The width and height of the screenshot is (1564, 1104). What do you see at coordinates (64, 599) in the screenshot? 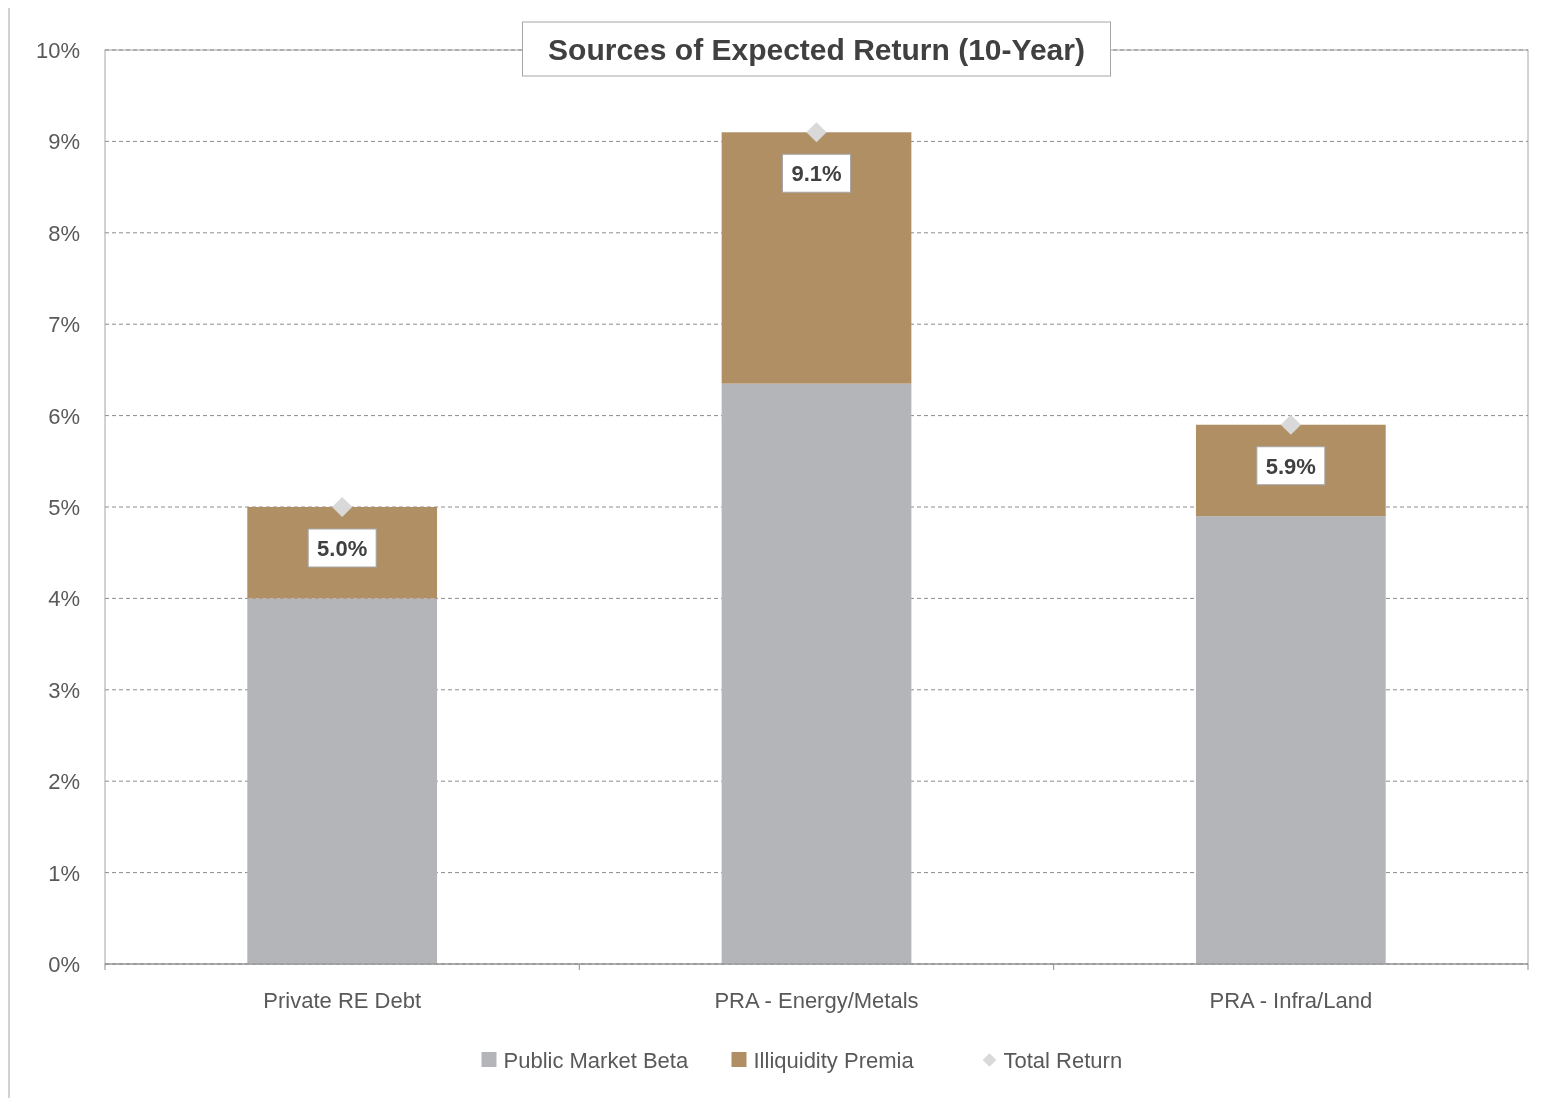
I see `y-tick-label: 4%` at bounding box center [64, 599].